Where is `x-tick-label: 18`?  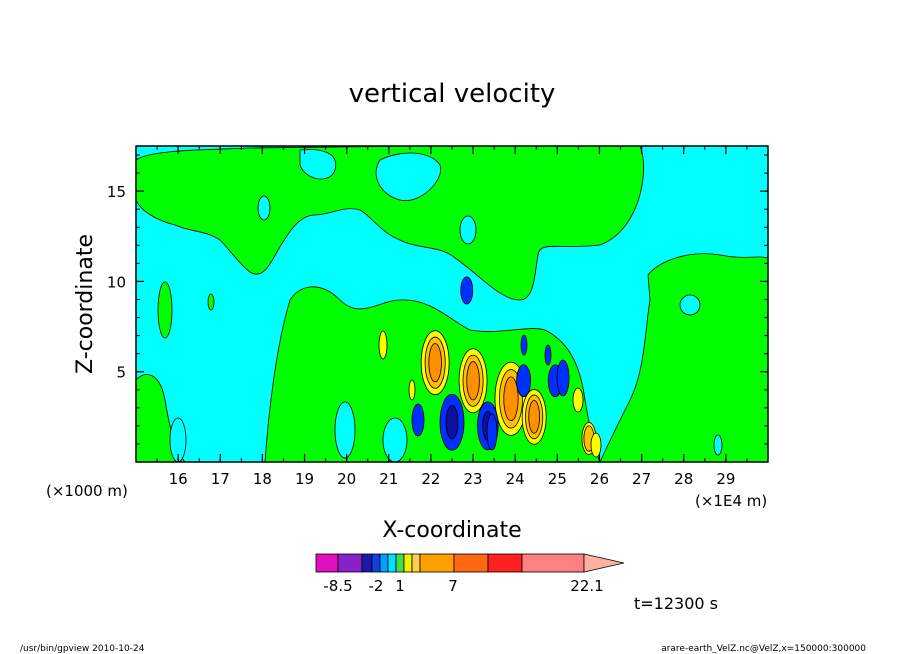
x-tick-label: 18 is located at coordinates (262, 479).